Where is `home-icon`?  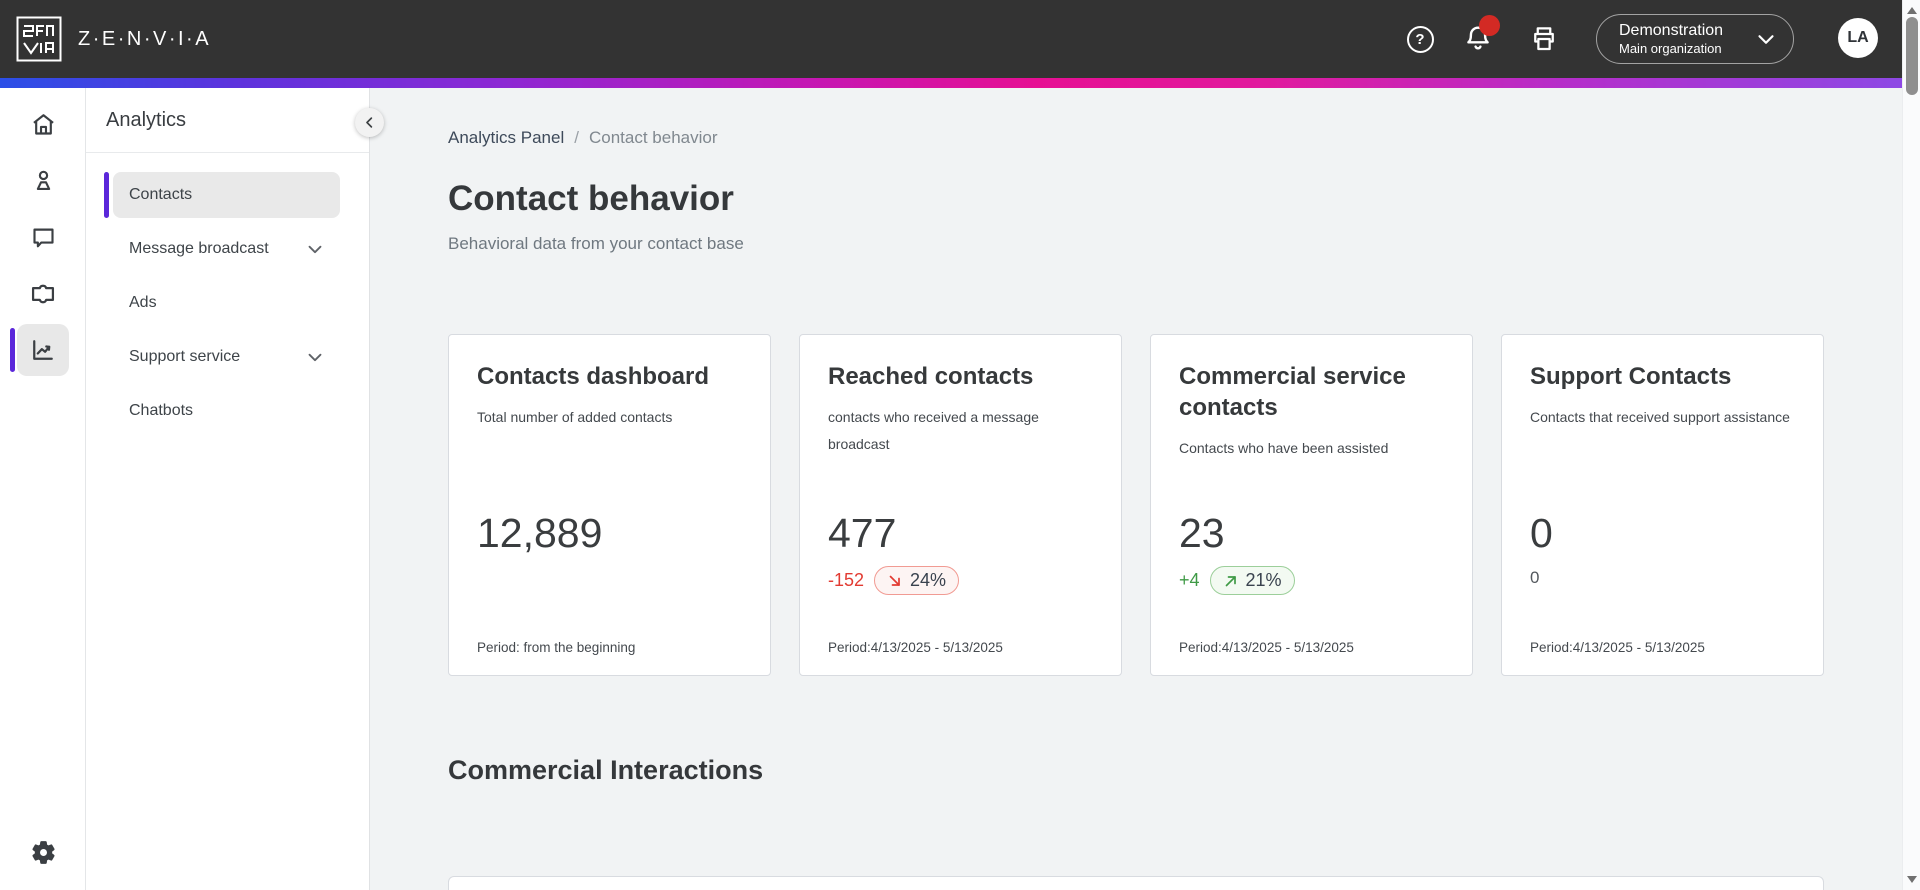 home-icon is located at coordinates (43, 124).